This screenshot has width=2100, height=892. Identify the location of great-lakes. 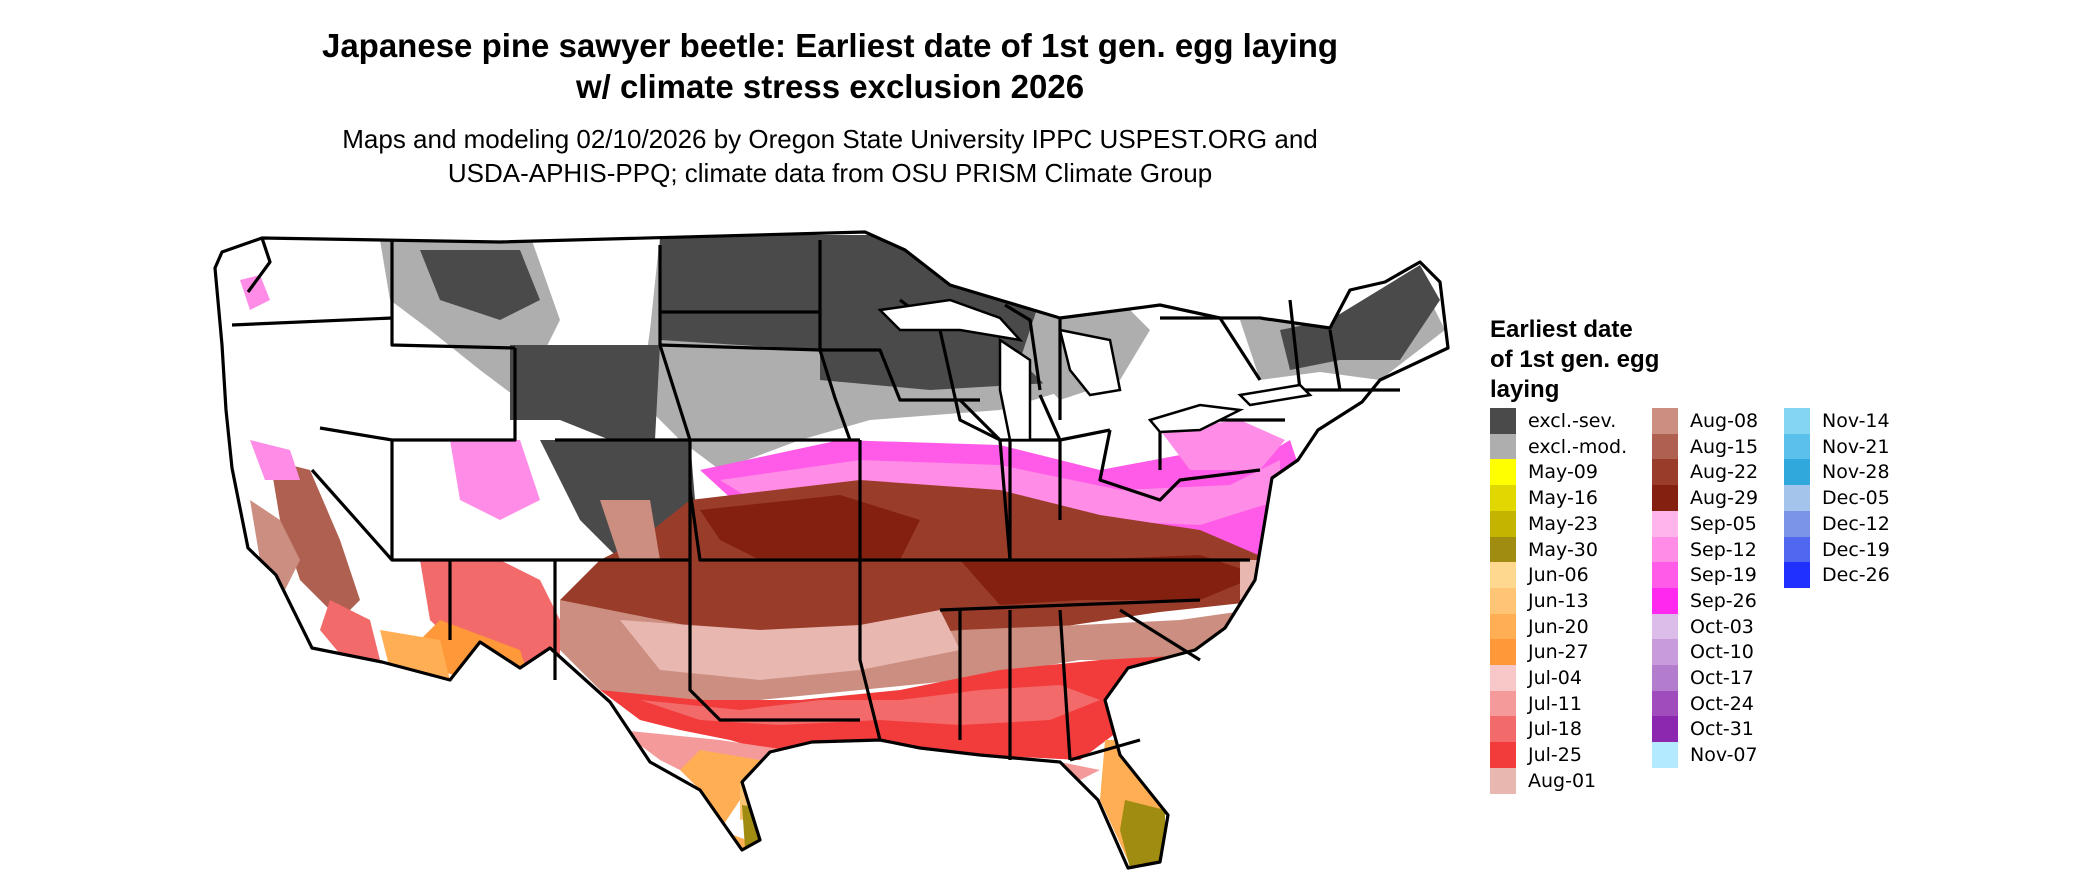
(1095, 370).